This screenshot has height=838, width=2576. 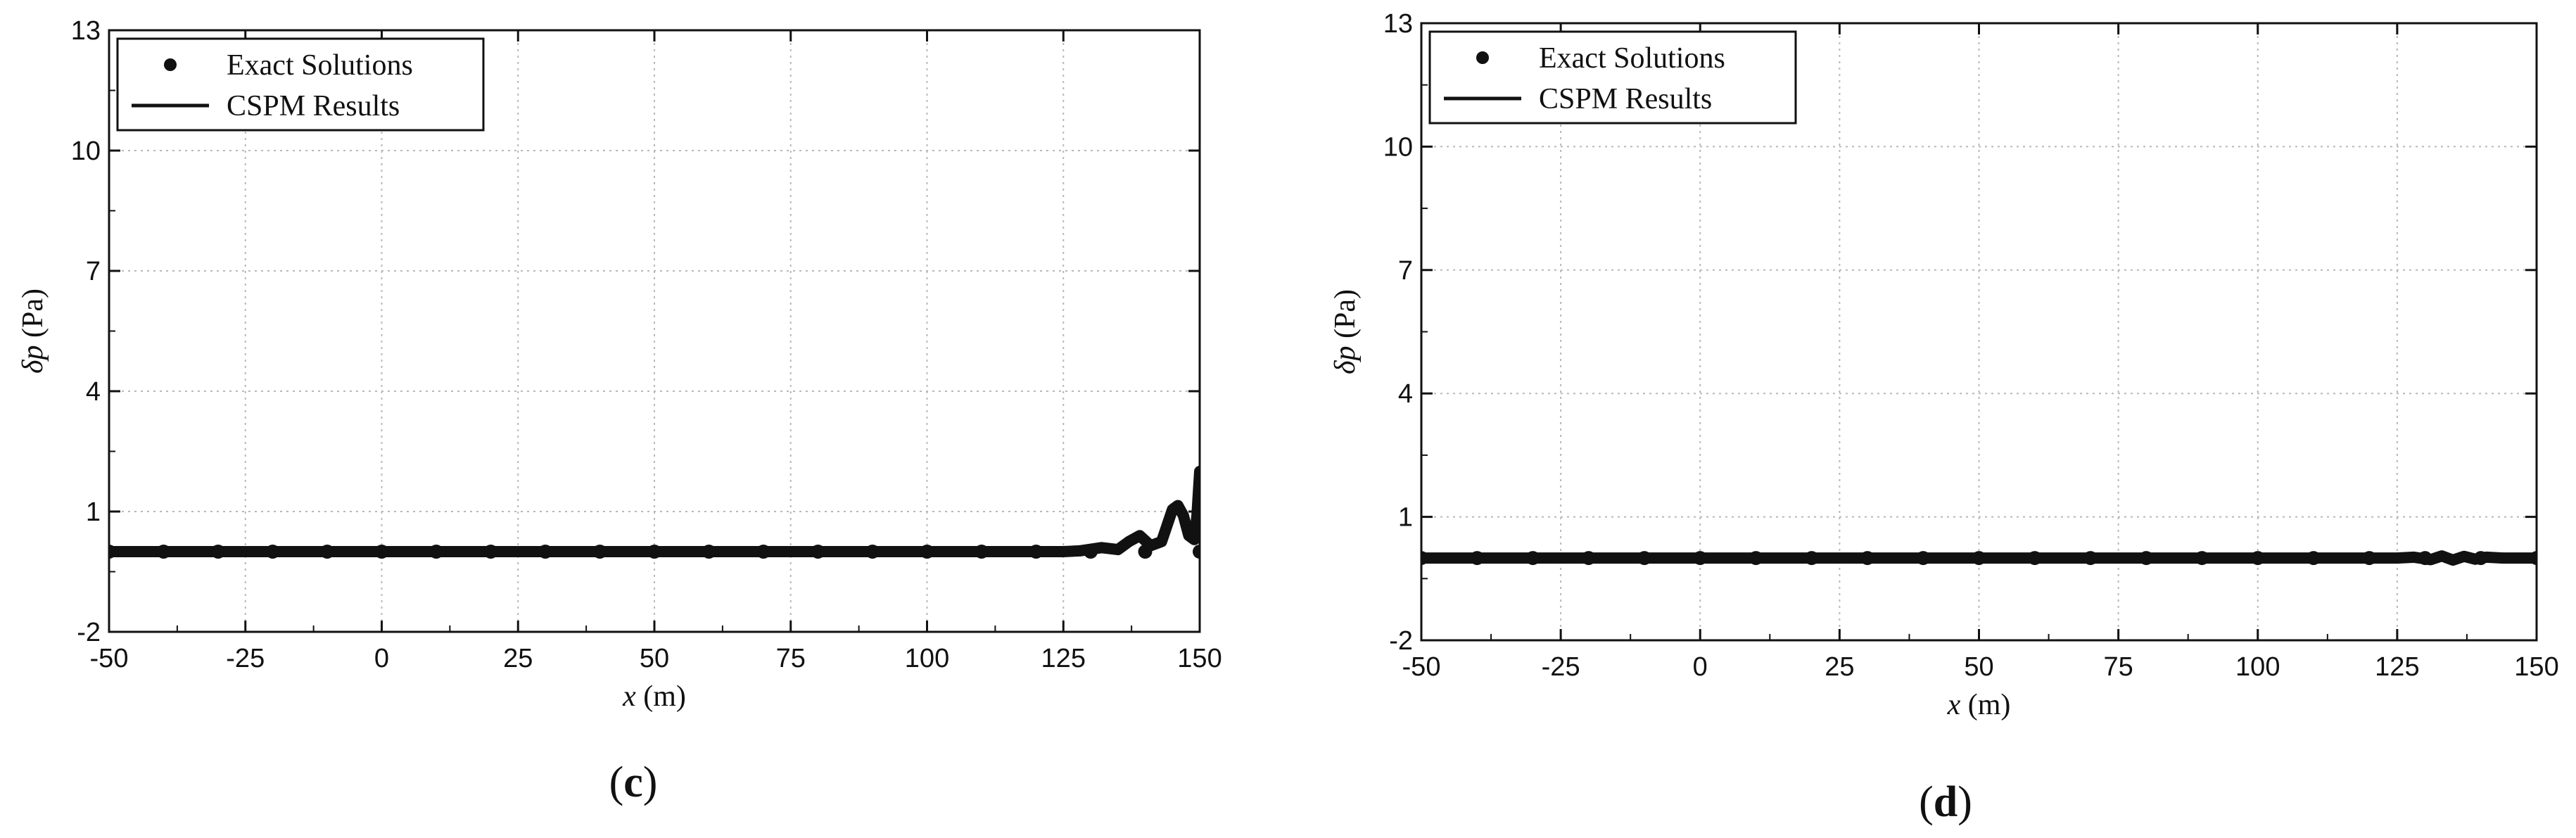 I want to click on exact-solution-point, so click(x=1196, y=552).